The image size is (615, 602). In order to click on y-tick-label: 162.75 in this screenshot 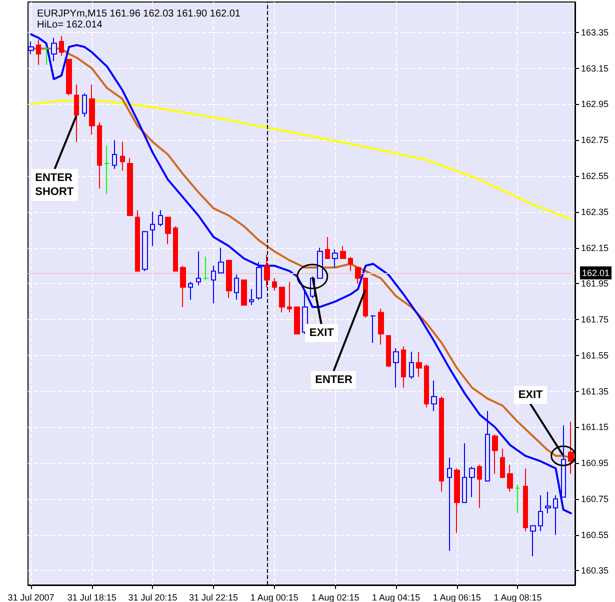, I will do `click(595, 140)`.